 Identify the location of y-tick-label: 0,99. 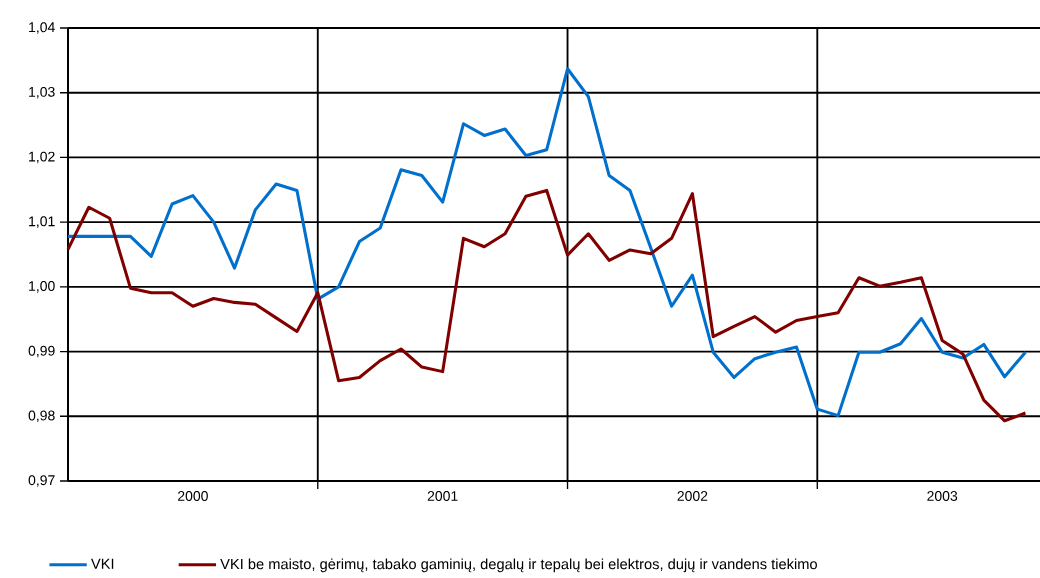
(41, 351).